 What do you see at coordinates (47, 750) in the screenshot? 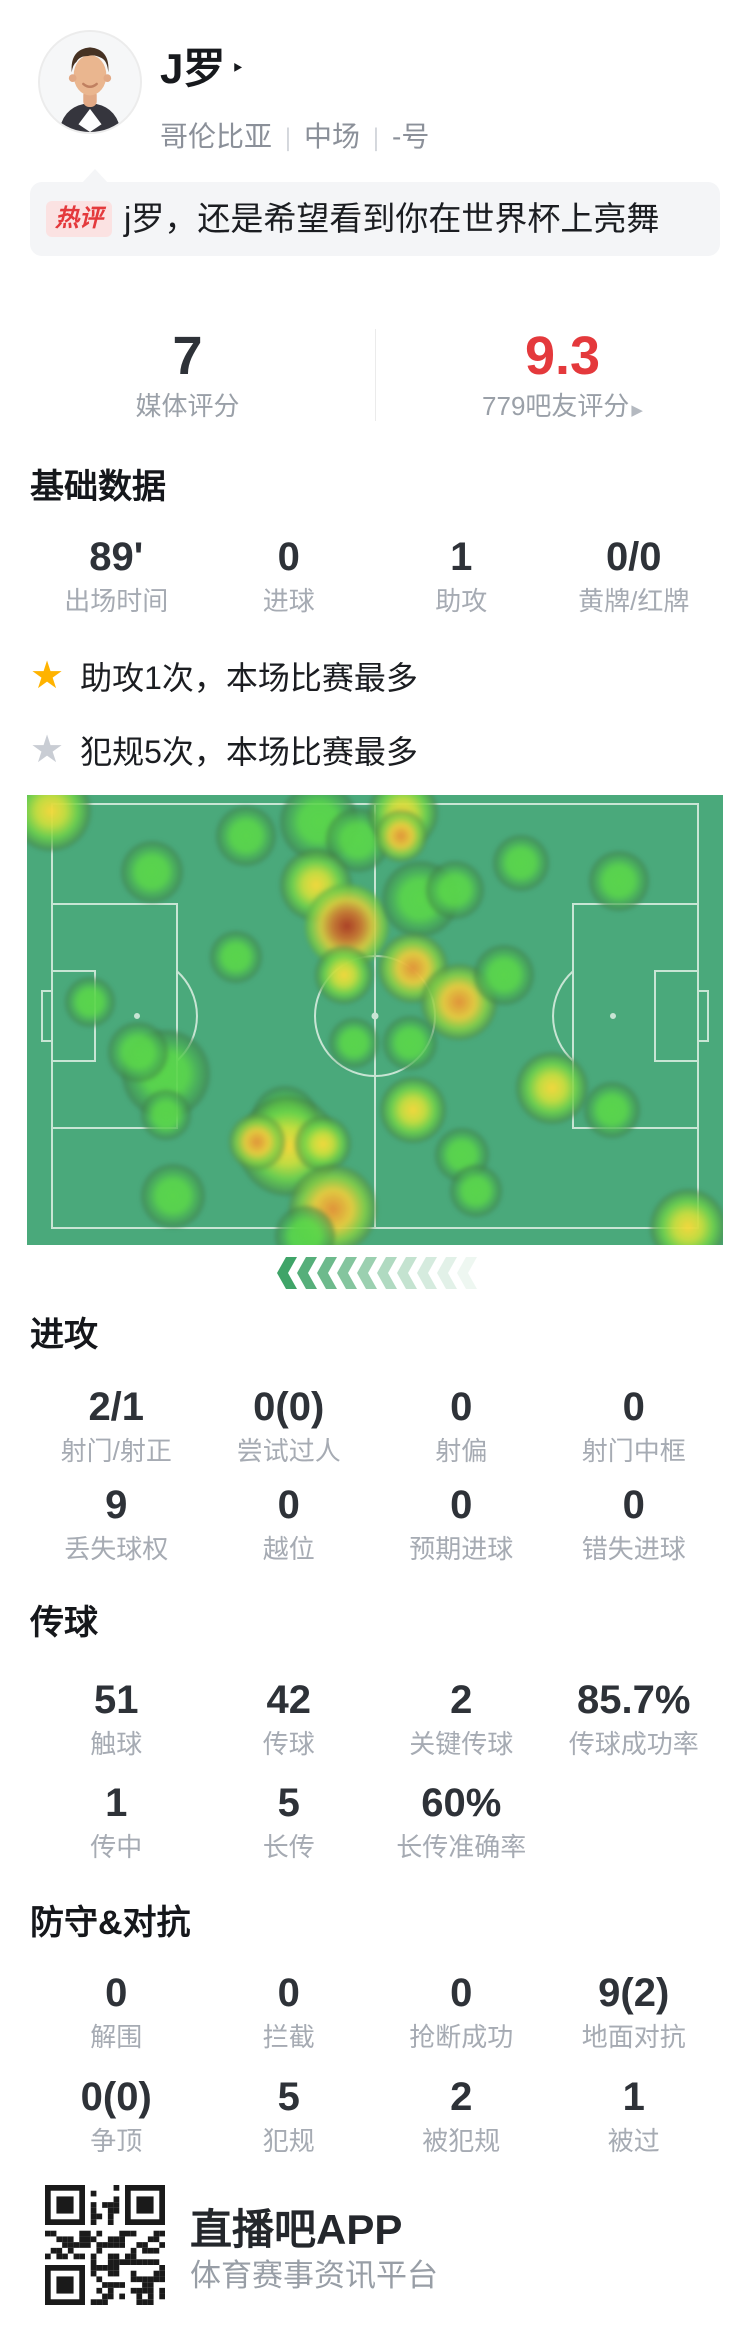
I see `star-icon: ★` at bounding box center [47, 750].